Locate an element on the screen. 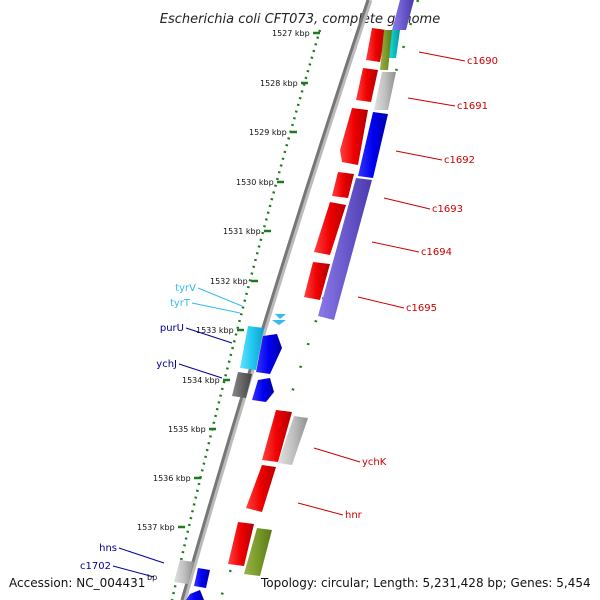 The width and height of the screenshot is (600, 600). kbp-tick-label: 1529 kbp is located at coordinates (268, 132).